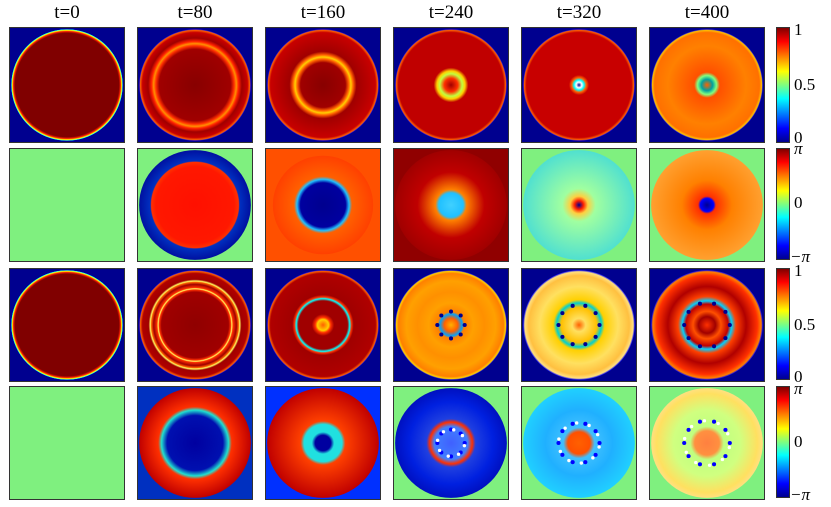  I want to click on panel-row4-col6, so click(707, 443).